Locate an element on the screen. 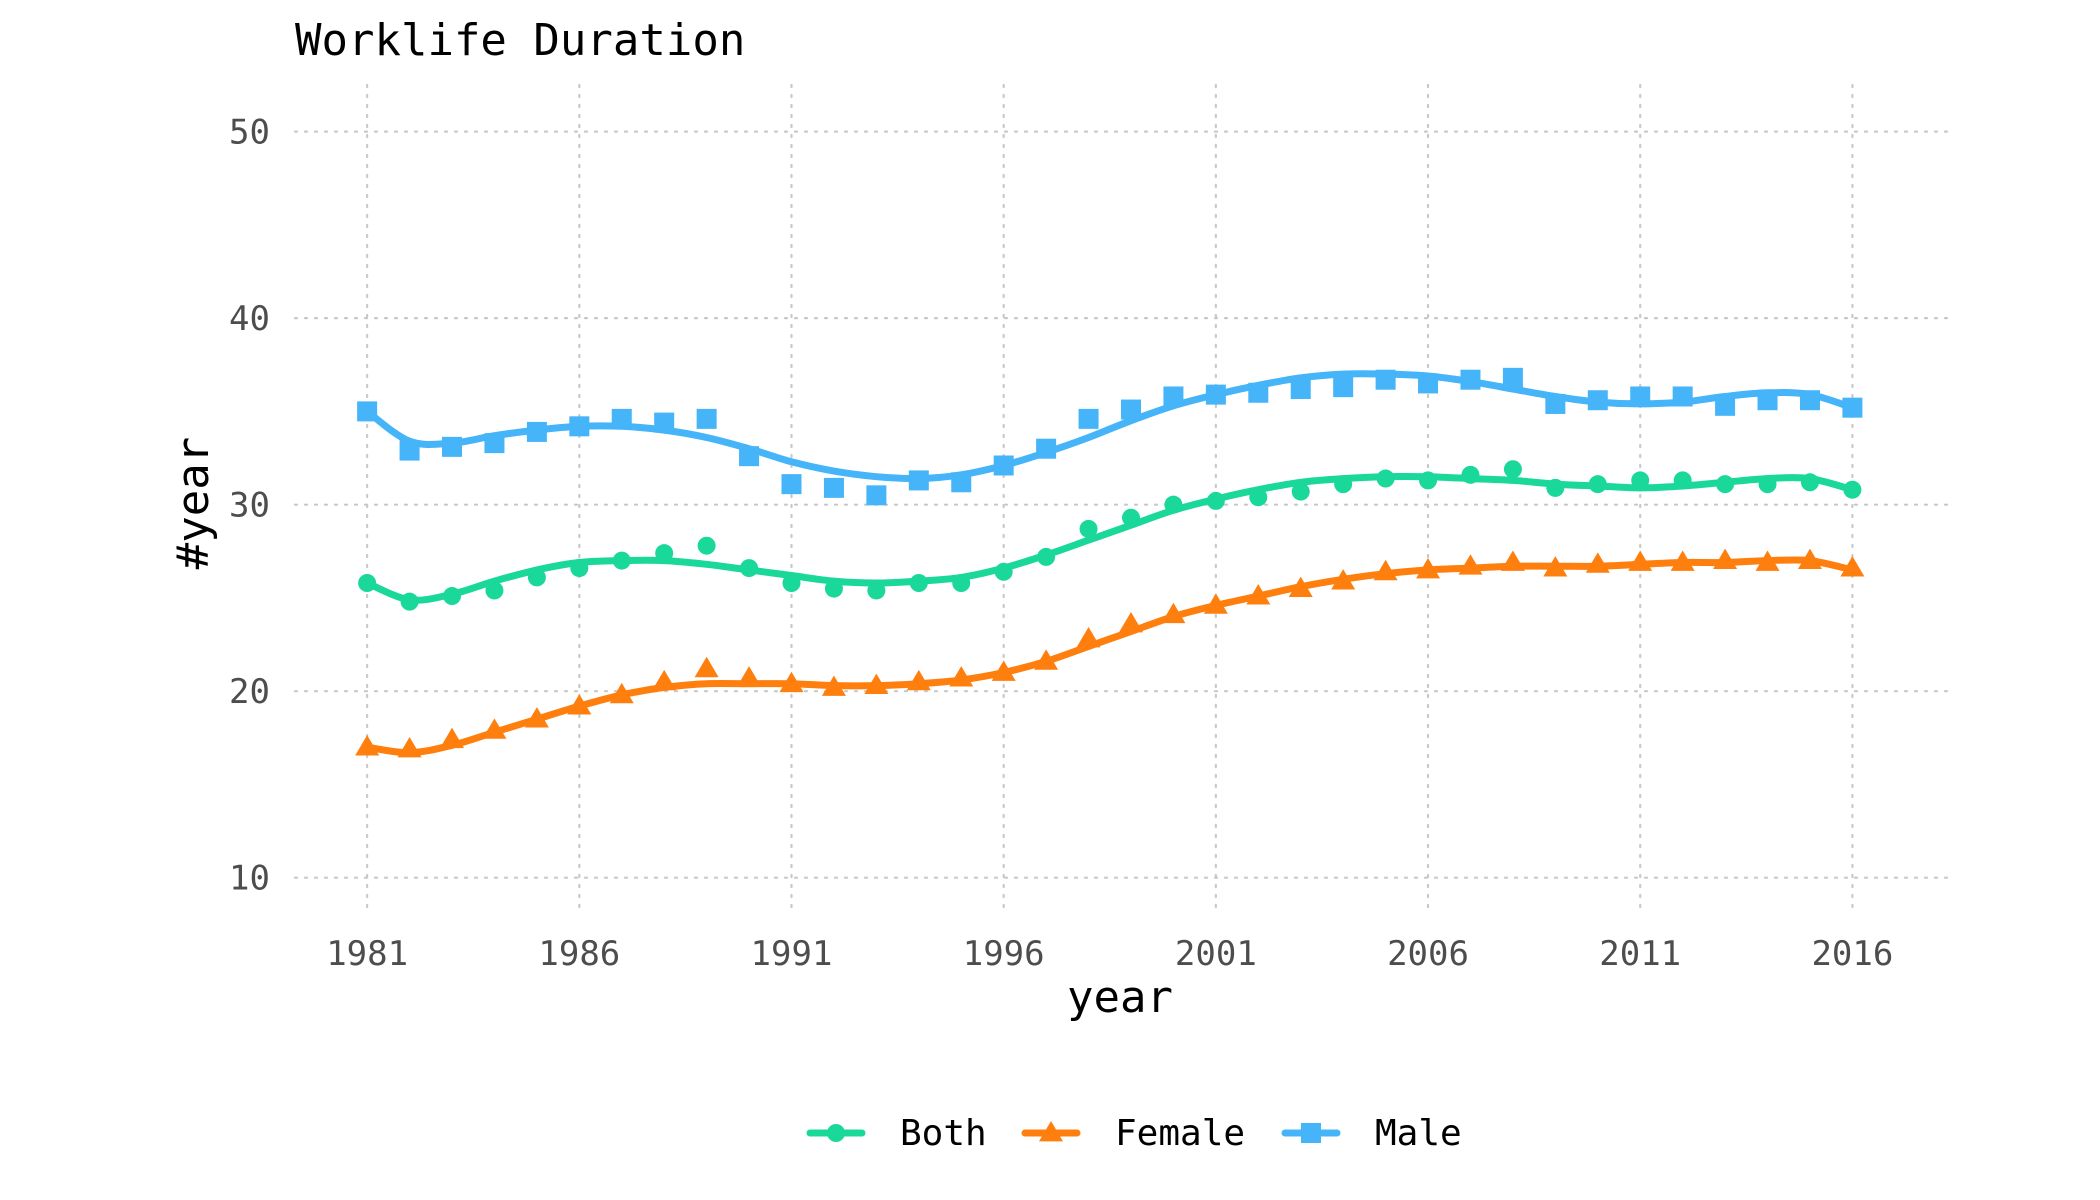 This screenshot has width=2100, height=1200. legend-label-female: Female is located at coordinates (1180, 1133).